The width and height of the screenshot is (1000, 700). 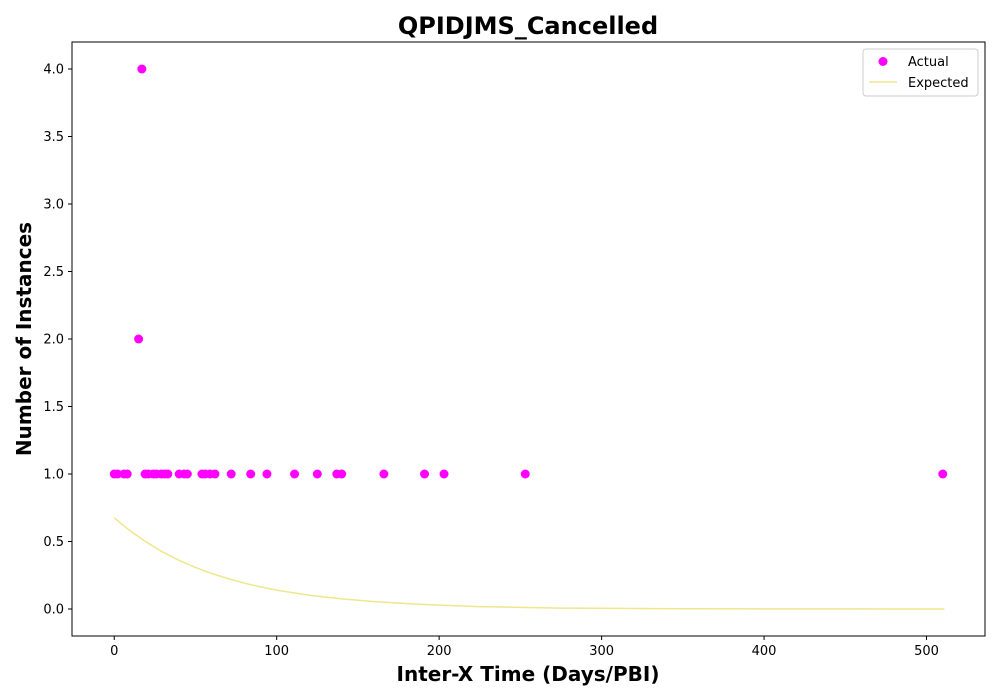 What do you see at coordinates (24, 339) in the screenshot?
I see `y-axis-label: Number of Instances` at bounding box center [24, 339].